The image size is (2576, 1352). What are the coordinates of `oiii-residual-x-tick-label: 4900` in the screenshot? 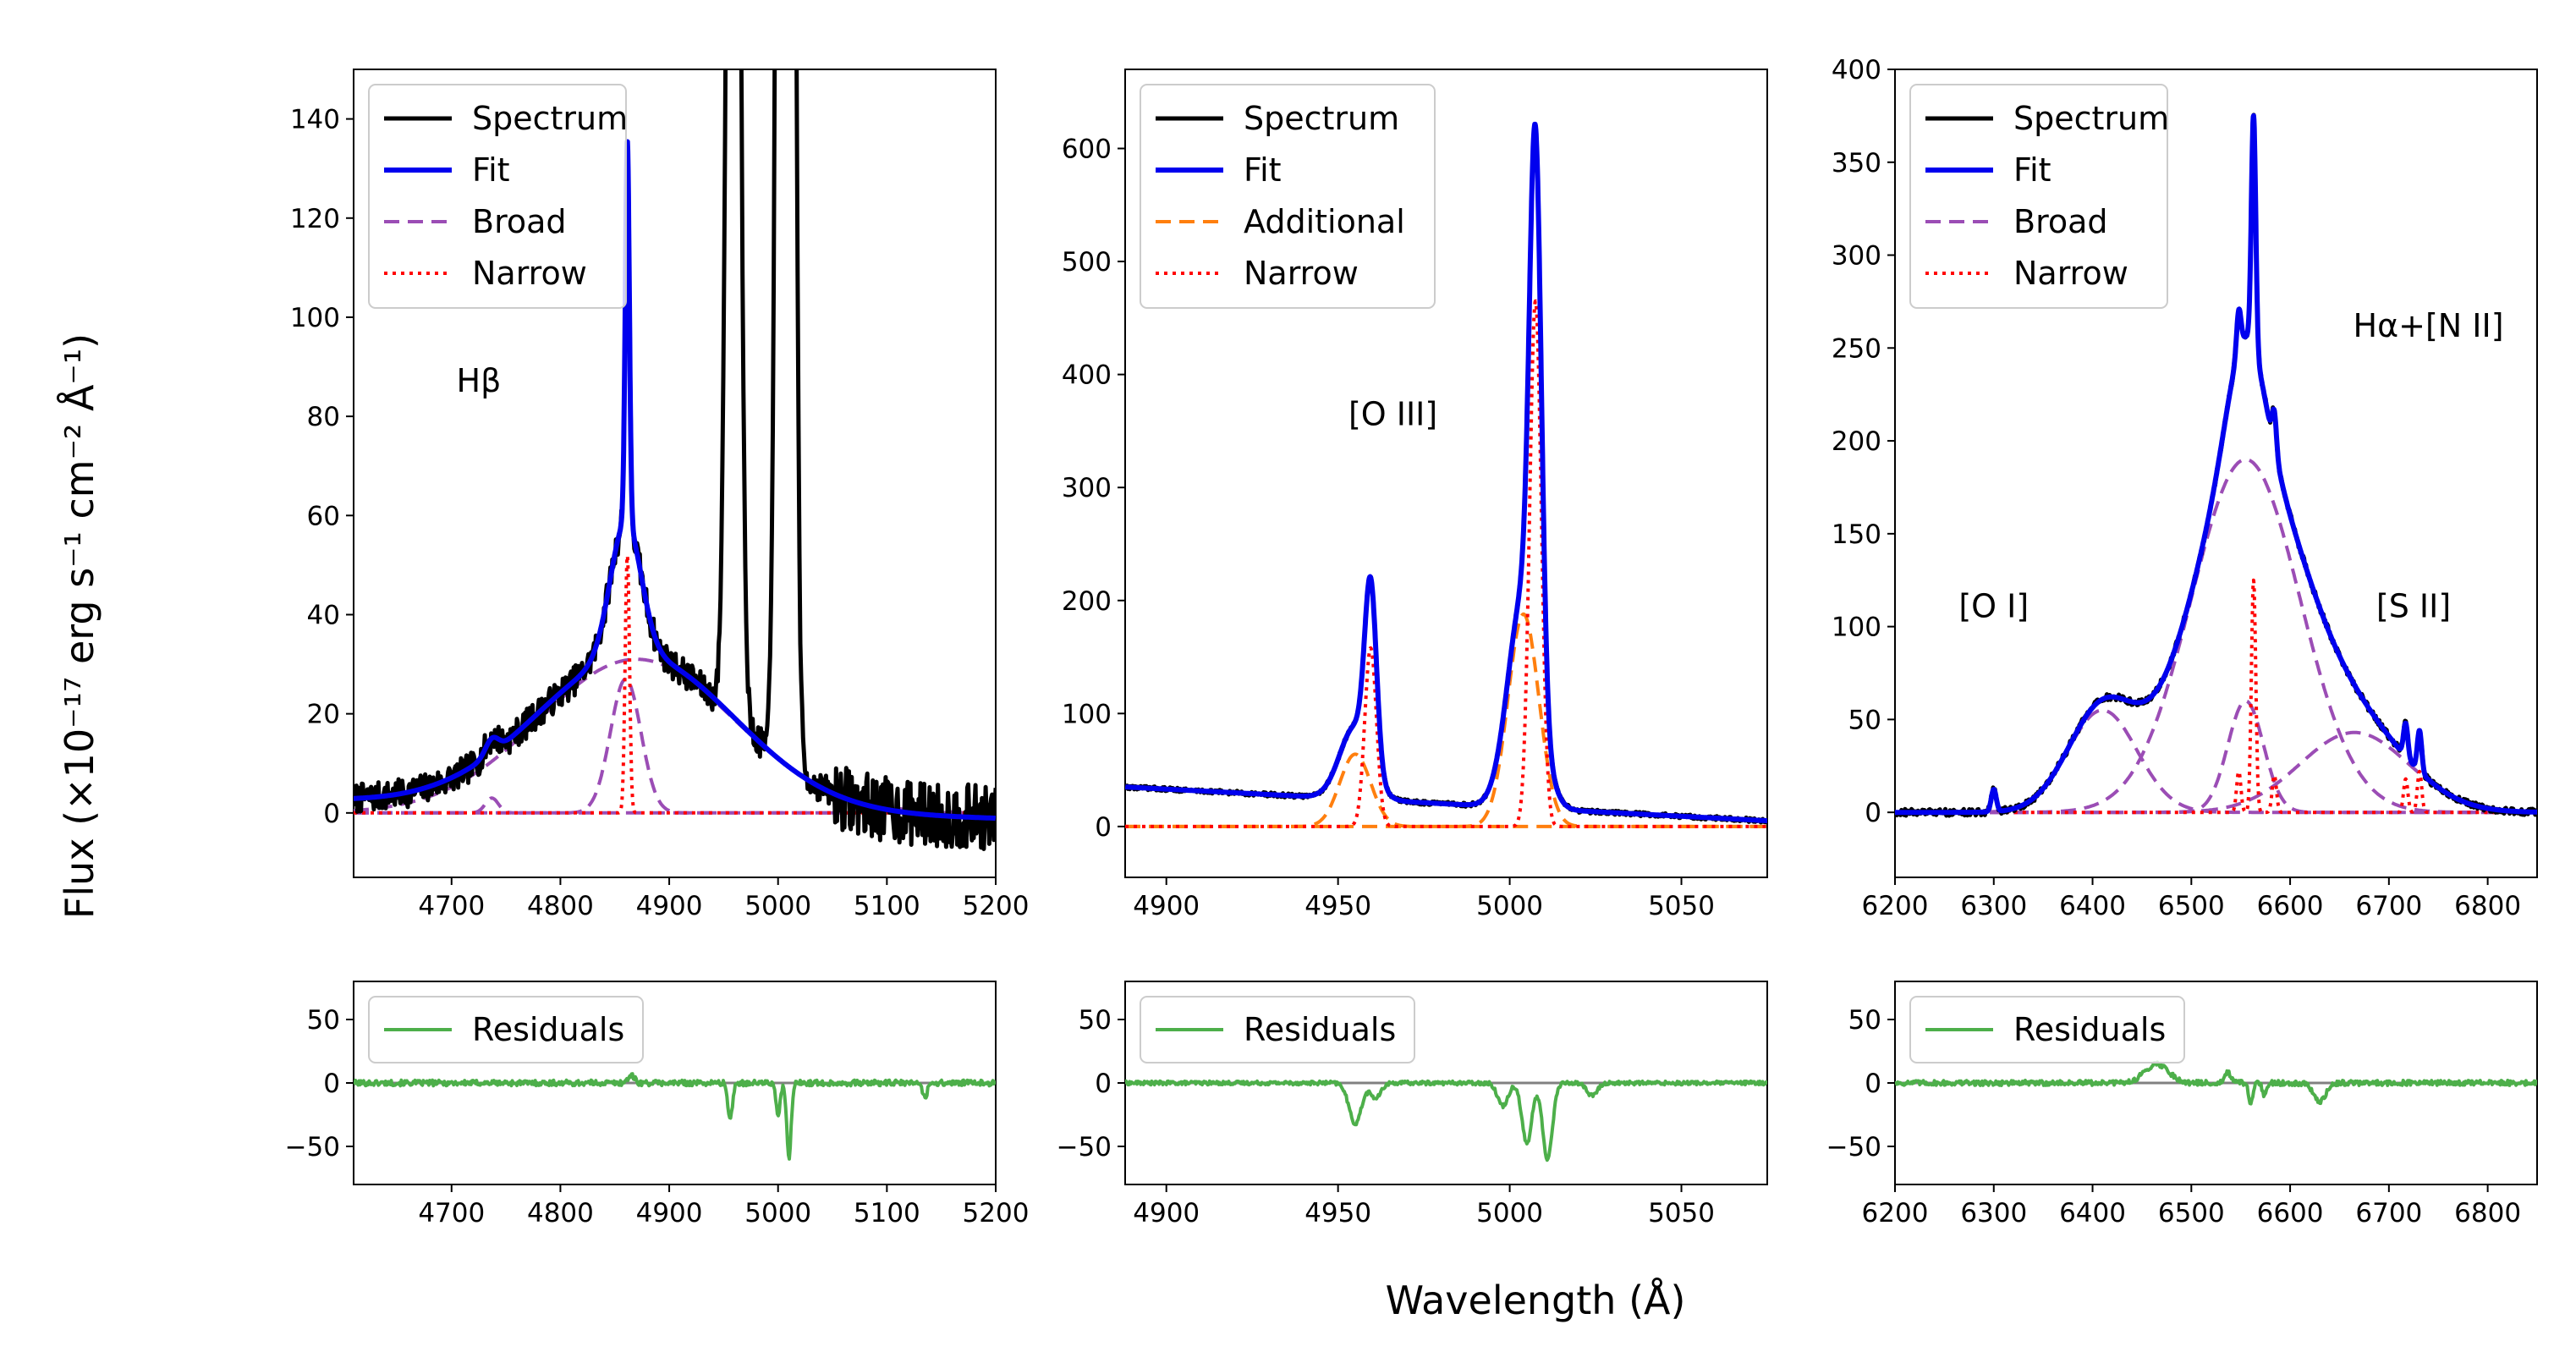 It's located at (1167, 1213).